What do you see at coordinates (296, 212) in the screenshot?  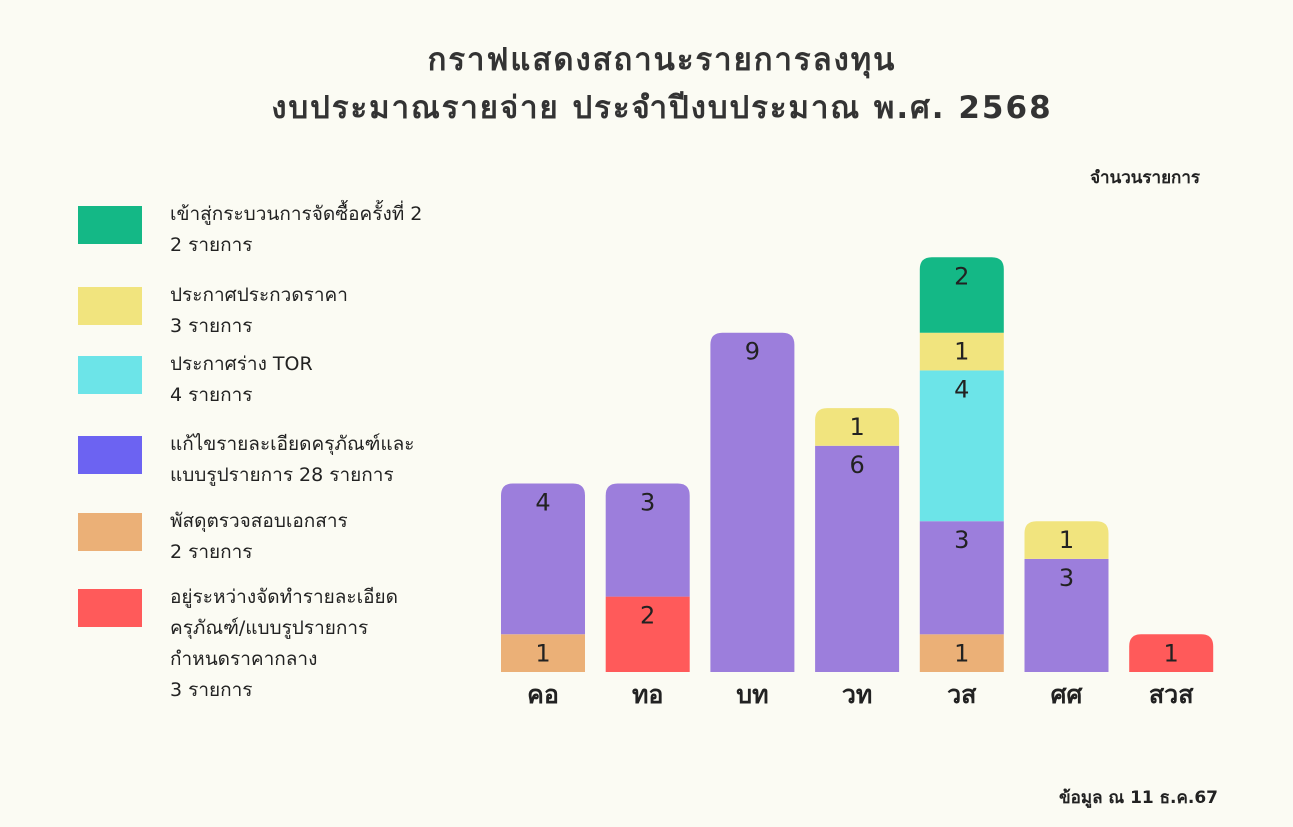 I see `legend-label: เข้าสู่กระบวนการจัดซื้อครั้งที่ 2` at bounding box center [296, 212].